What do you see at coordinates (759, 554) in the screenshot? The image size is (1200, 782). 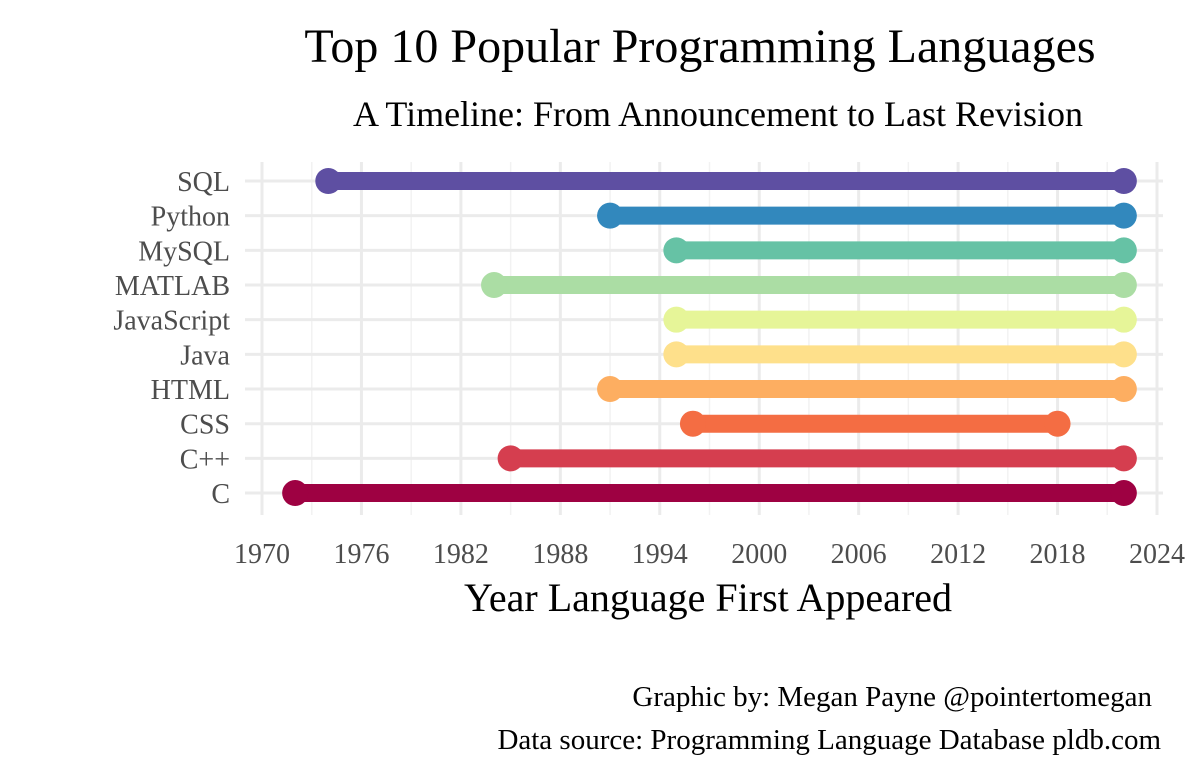 I see `x-tick-label: 2000` at bounding box center [759, 554].